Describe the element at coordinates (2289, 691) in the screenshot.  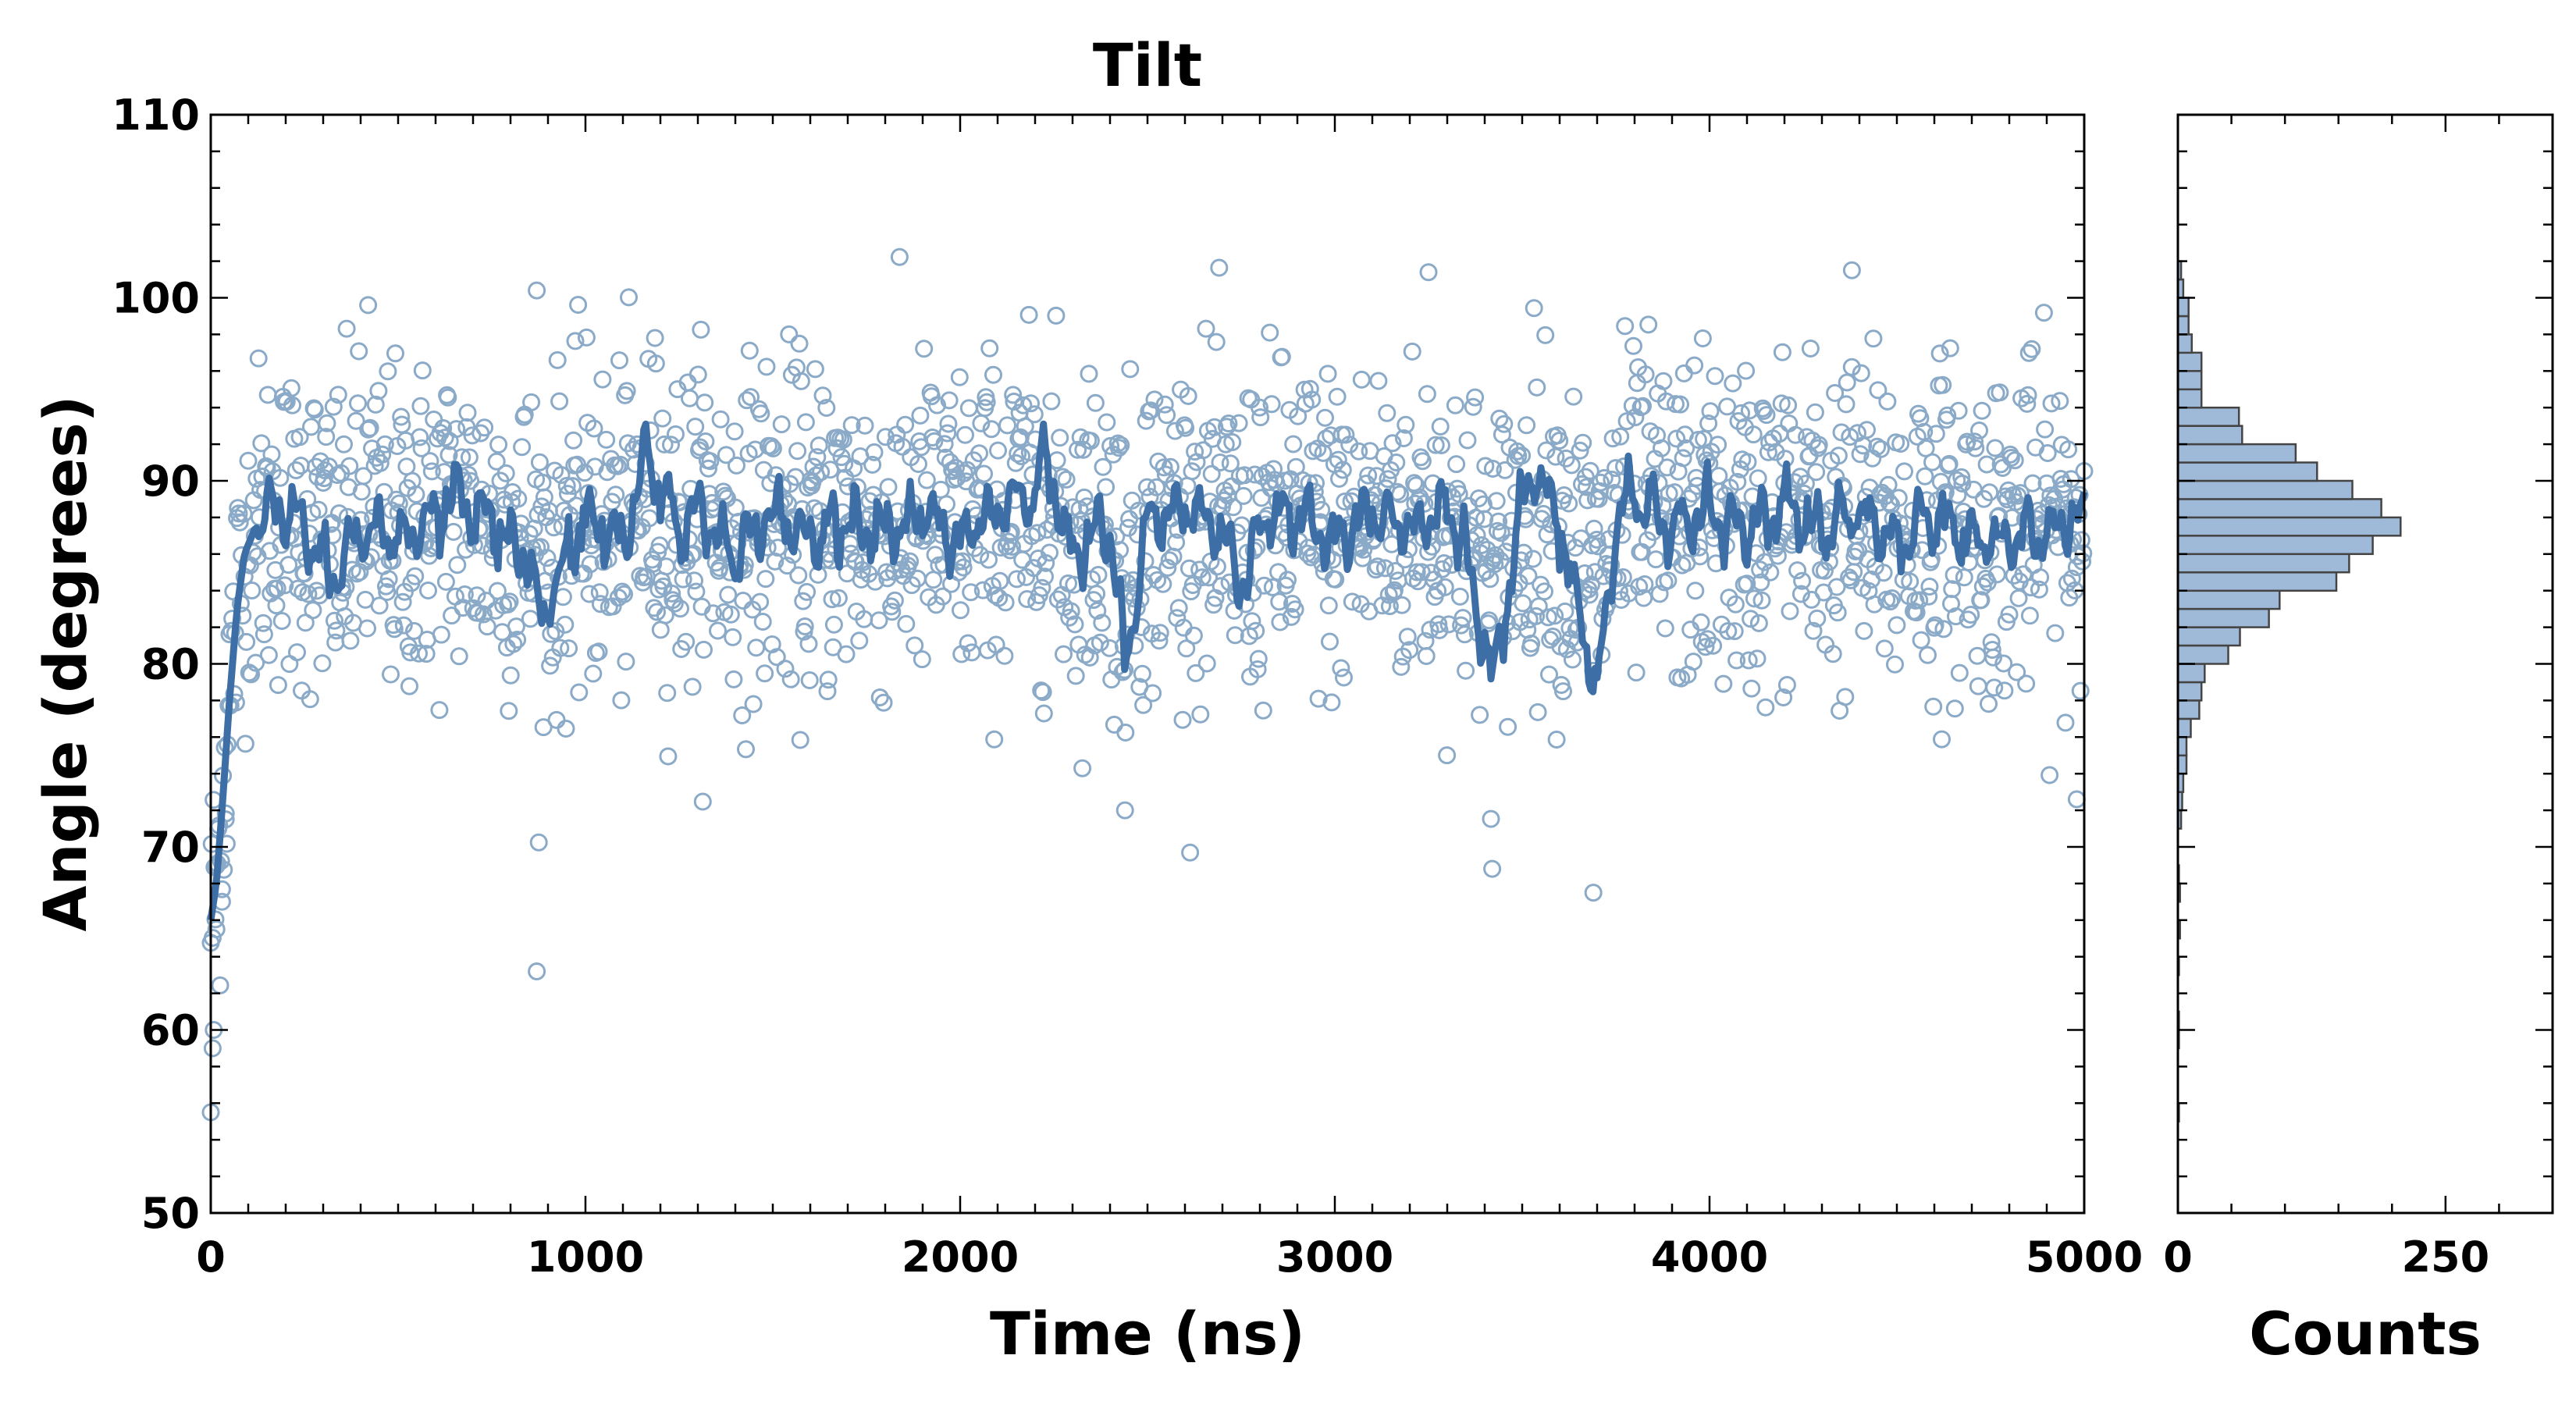
I see `histogram-bars` at that location.